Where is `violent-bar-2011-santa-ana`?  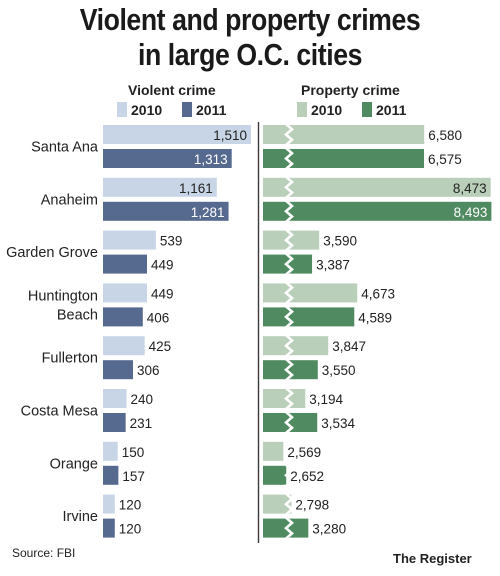 violent-bar-2011-santa-ana is located at coordinates (167, 158).